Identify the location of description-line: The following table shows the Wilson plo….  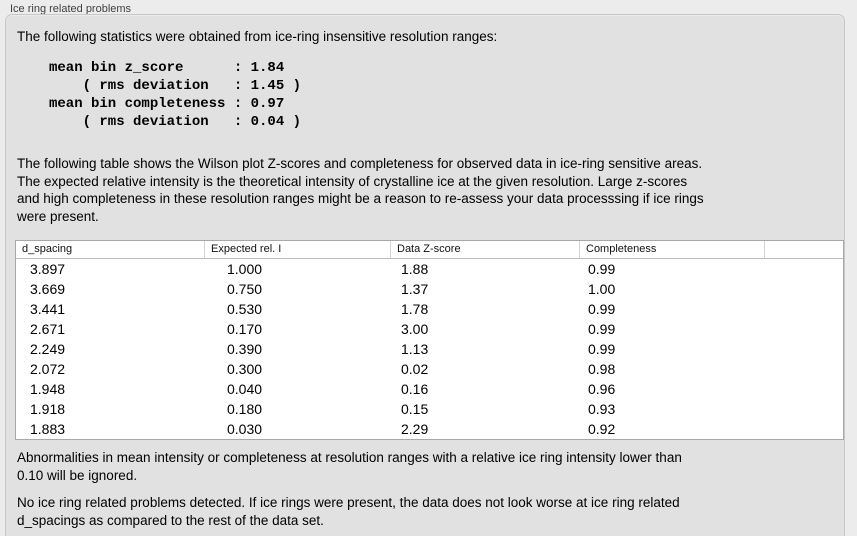
(360, 163).